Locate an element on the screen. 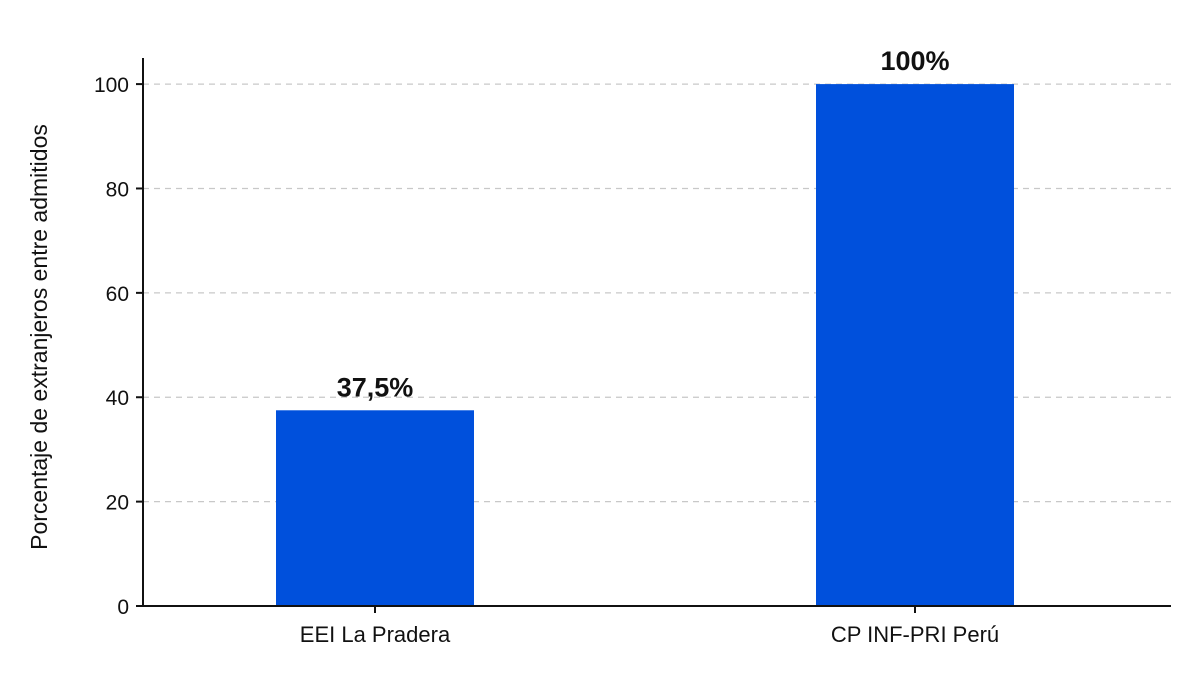  bar-value-label: 100% is located at coordinates (914, 61).